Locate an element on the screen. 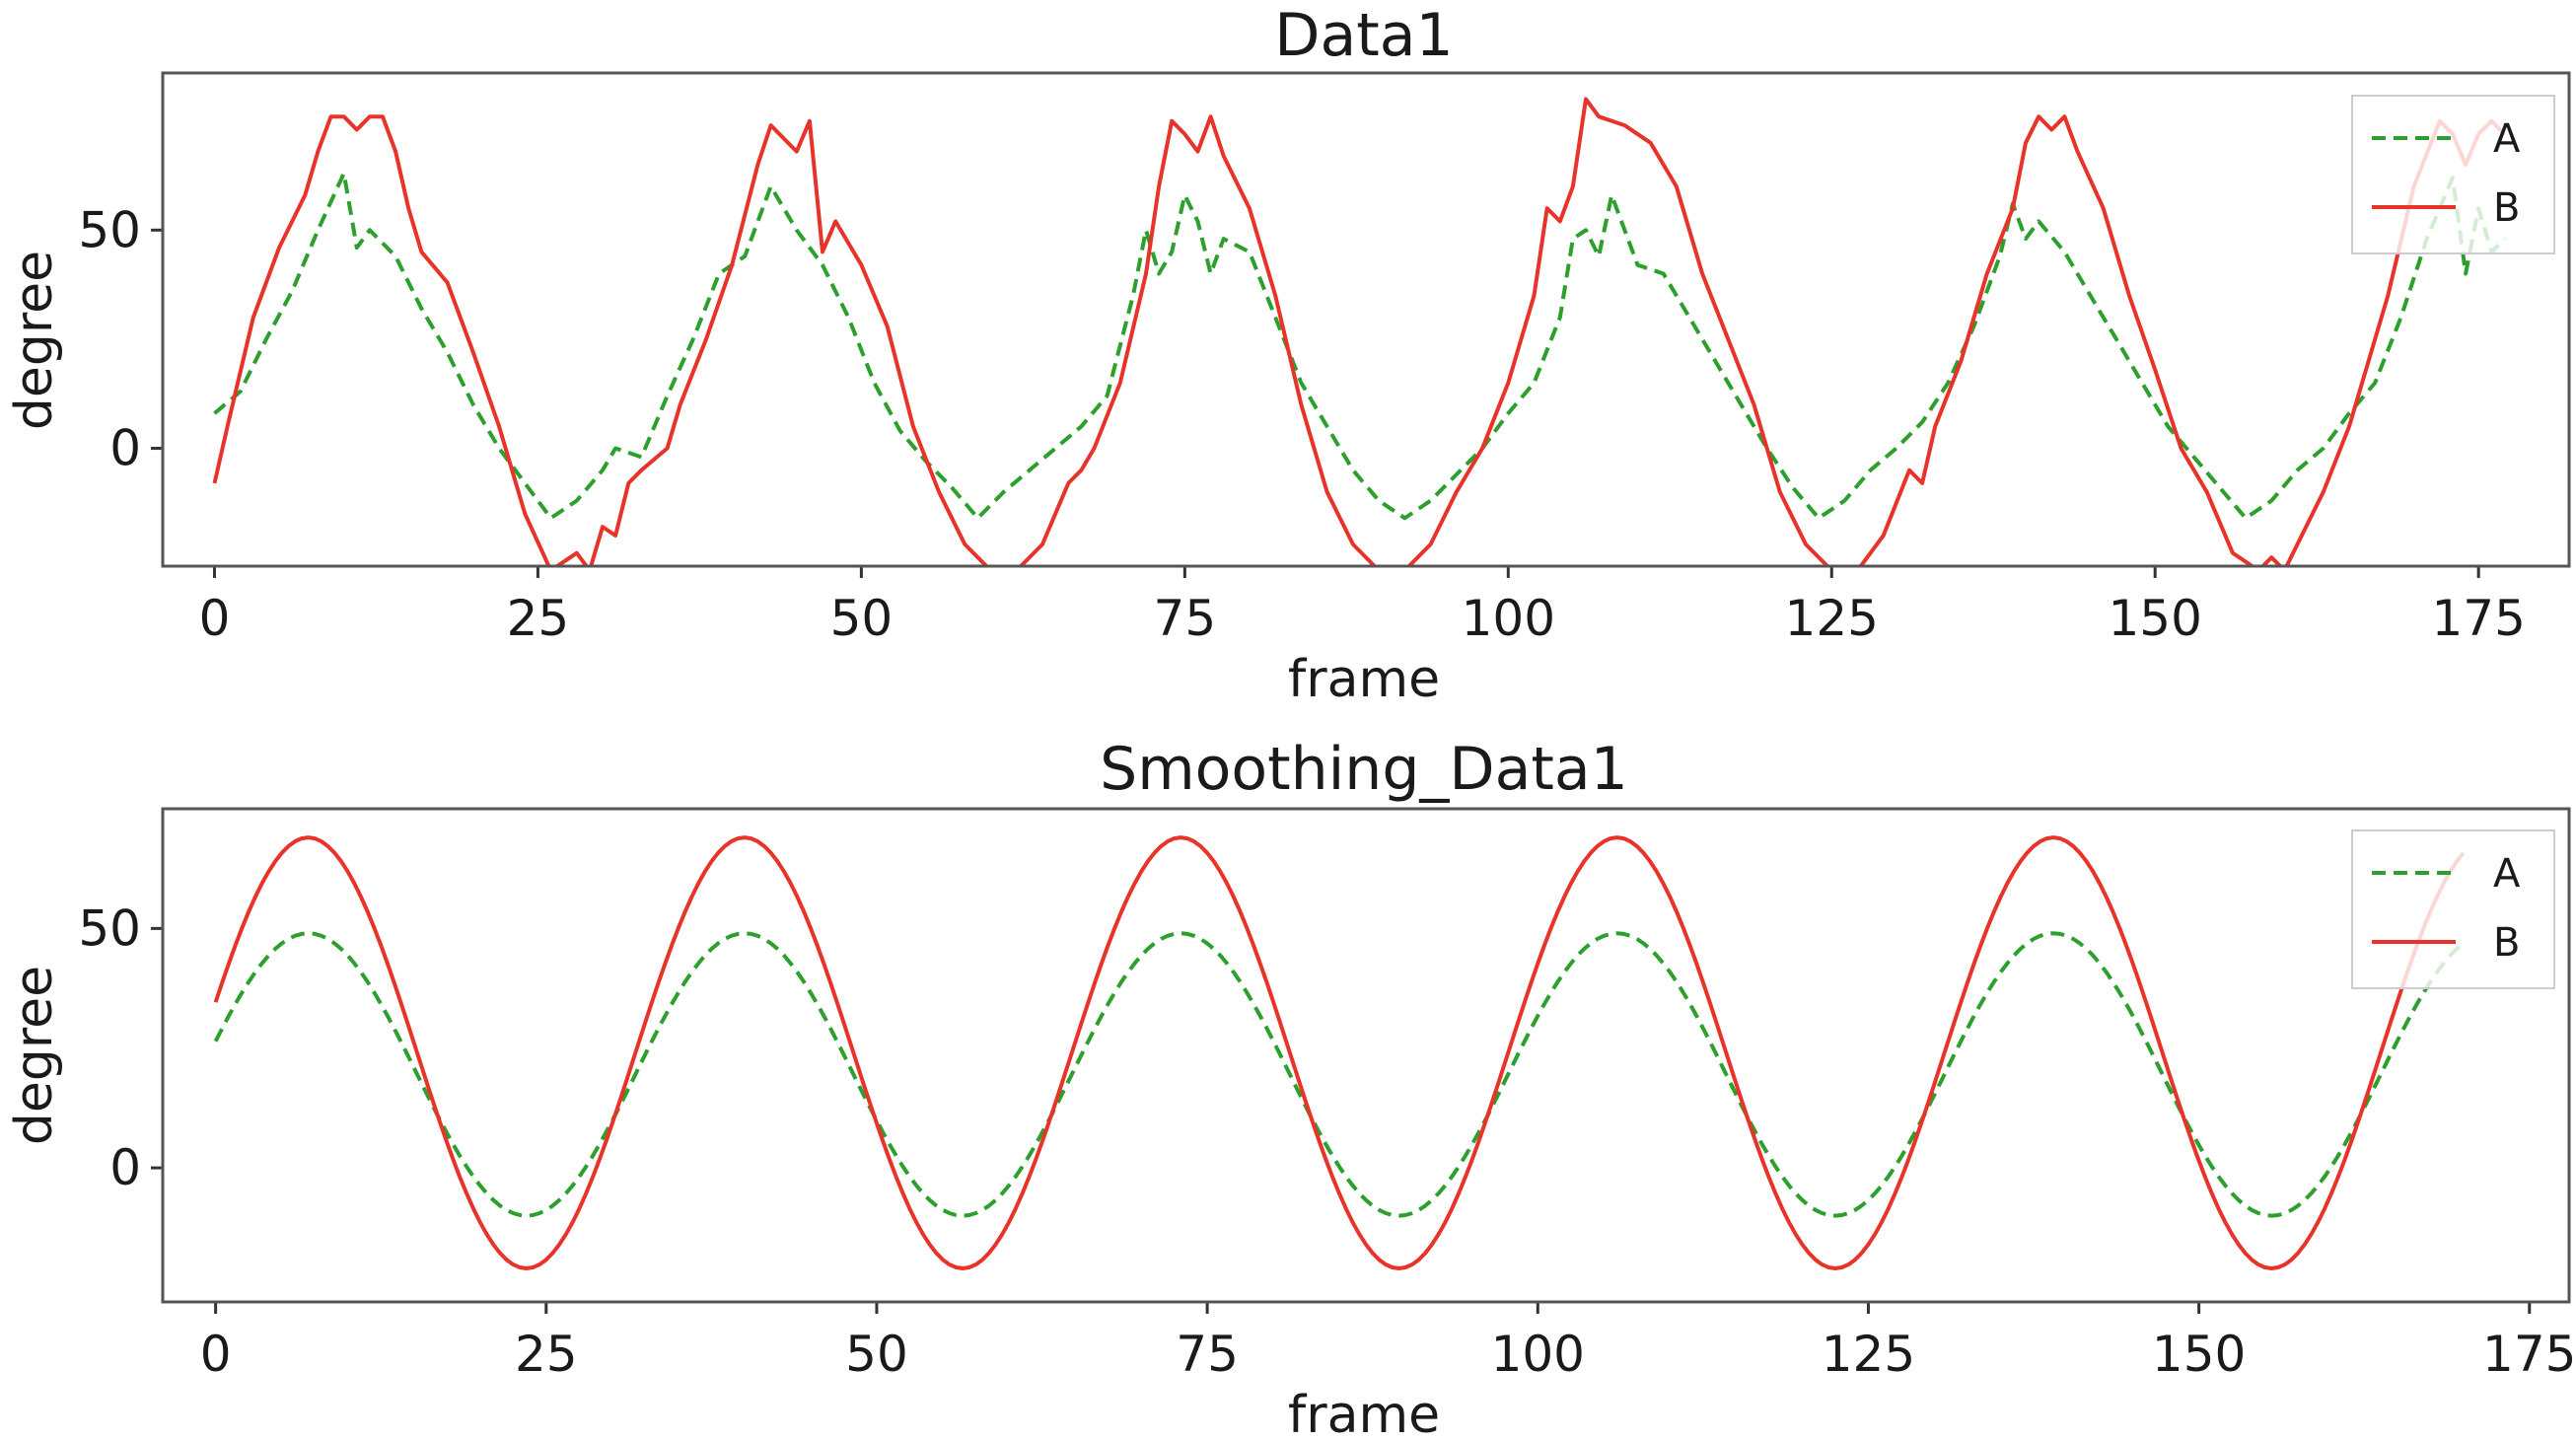  chart-title: Data1 is located at coordinates (1363, 35).